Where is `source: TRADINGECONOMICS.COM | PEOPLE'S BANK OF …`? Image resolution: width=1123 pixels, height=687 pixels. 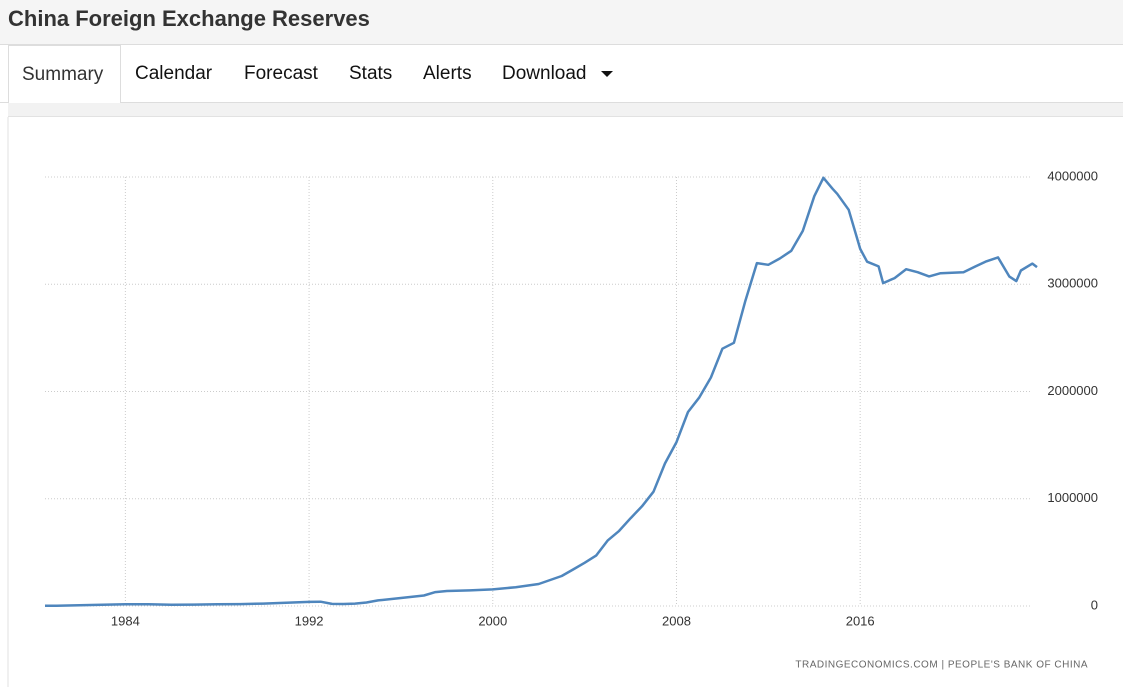
source: TRADINGECONOMICS.COM | PEOPLE'S BANK OF … is located at coordinates (941, 665).